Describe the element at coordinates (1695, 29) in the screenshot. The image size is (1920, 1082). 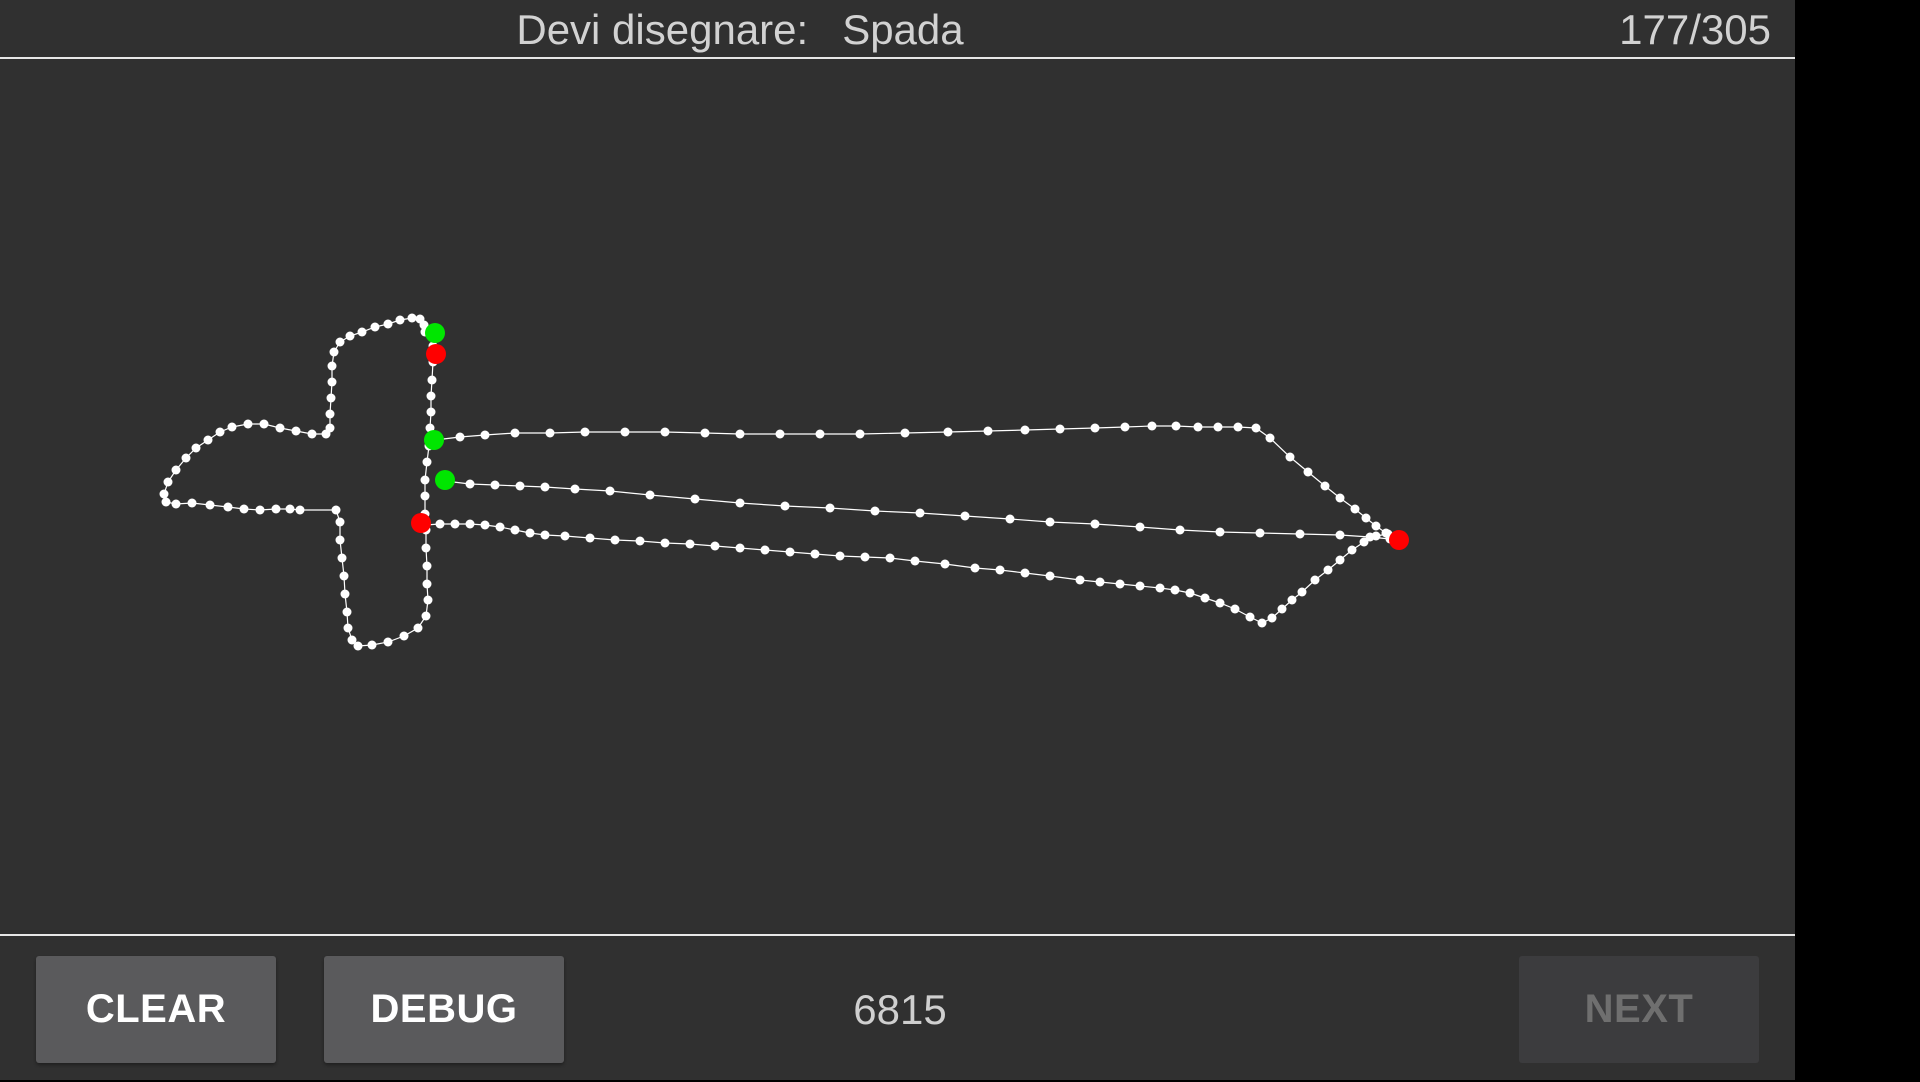
I see `progress-counter: 177/305` at that location.